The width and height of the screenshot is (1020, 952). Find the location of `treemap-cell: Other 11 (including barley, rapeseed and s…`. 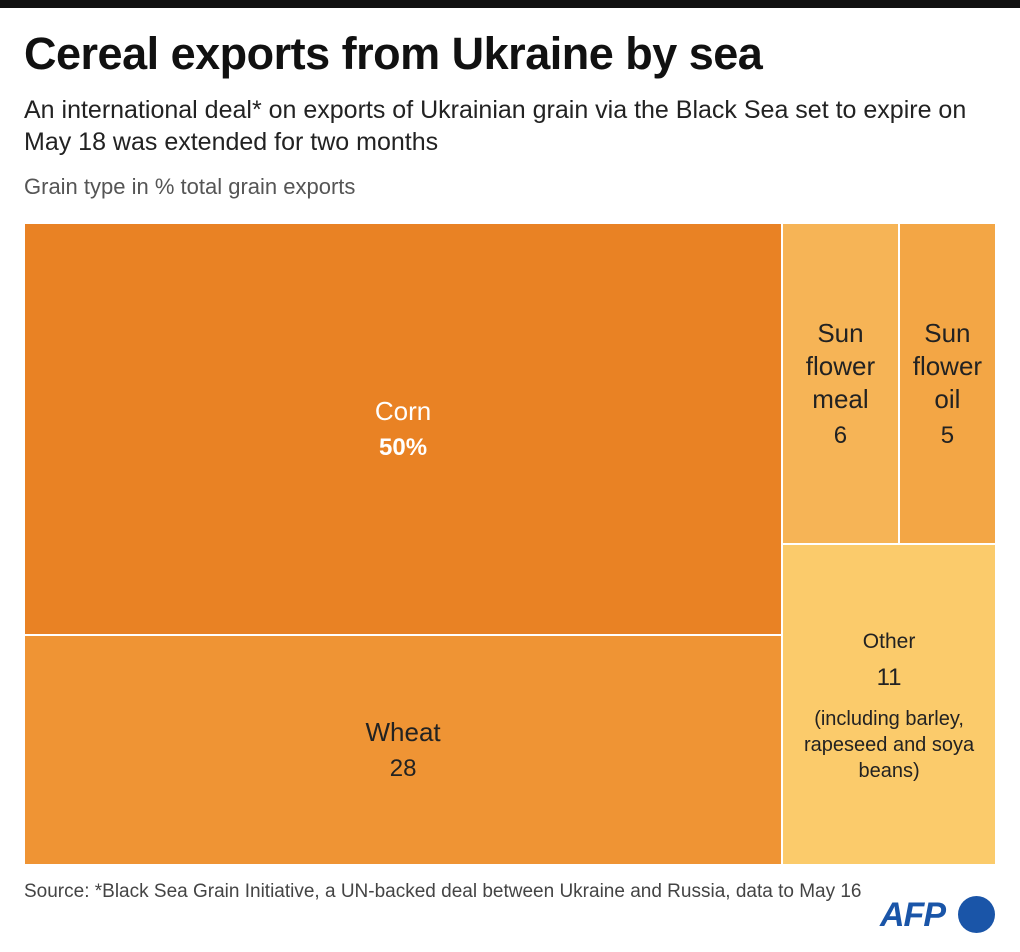

treemap-cell: Other 11 (including barley, rapeseed and s… is located at coordinates (889, 704).